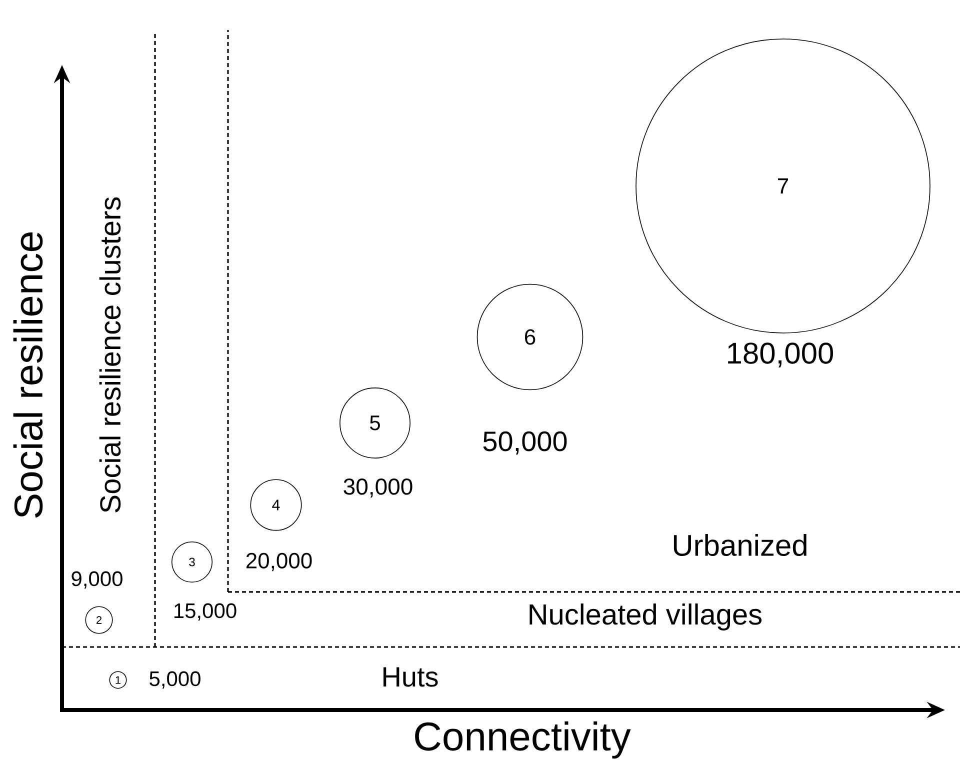  I want to click on data-label: 5,000, so click(175, 680).